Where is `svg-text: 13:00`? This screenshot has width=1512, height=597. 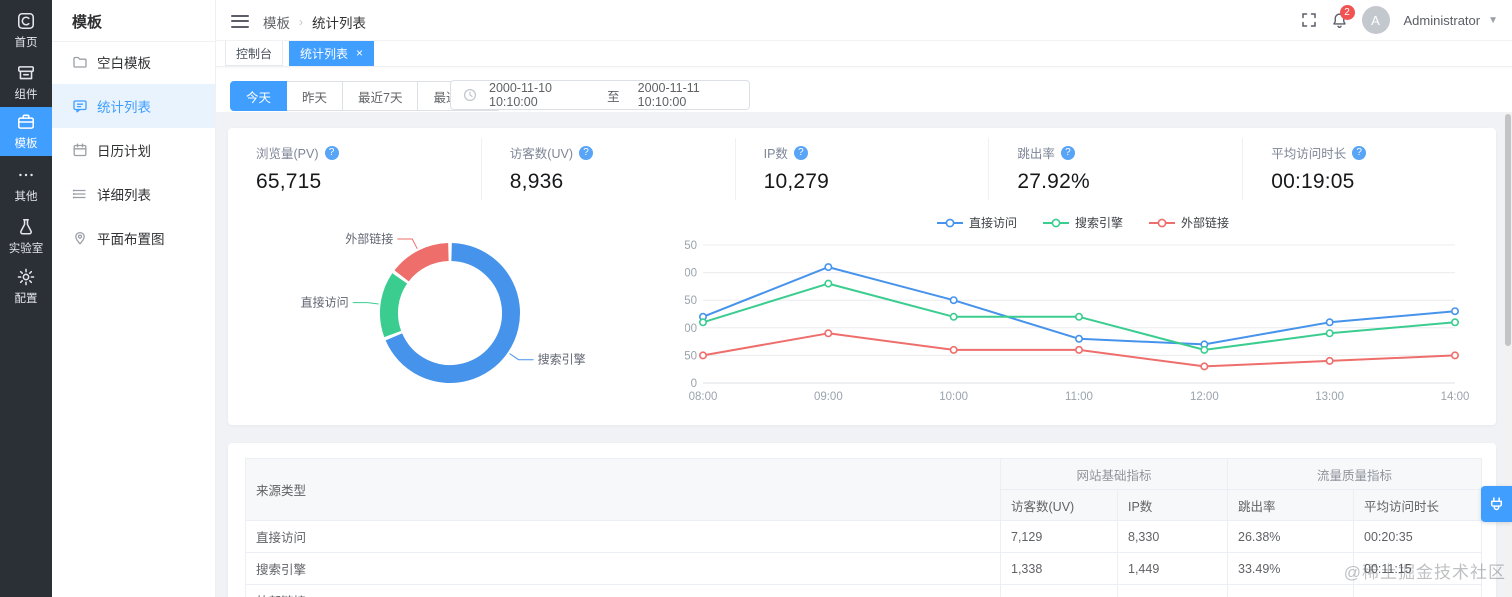 svg-text: 13:00 is located at coordinates (1329, 397).